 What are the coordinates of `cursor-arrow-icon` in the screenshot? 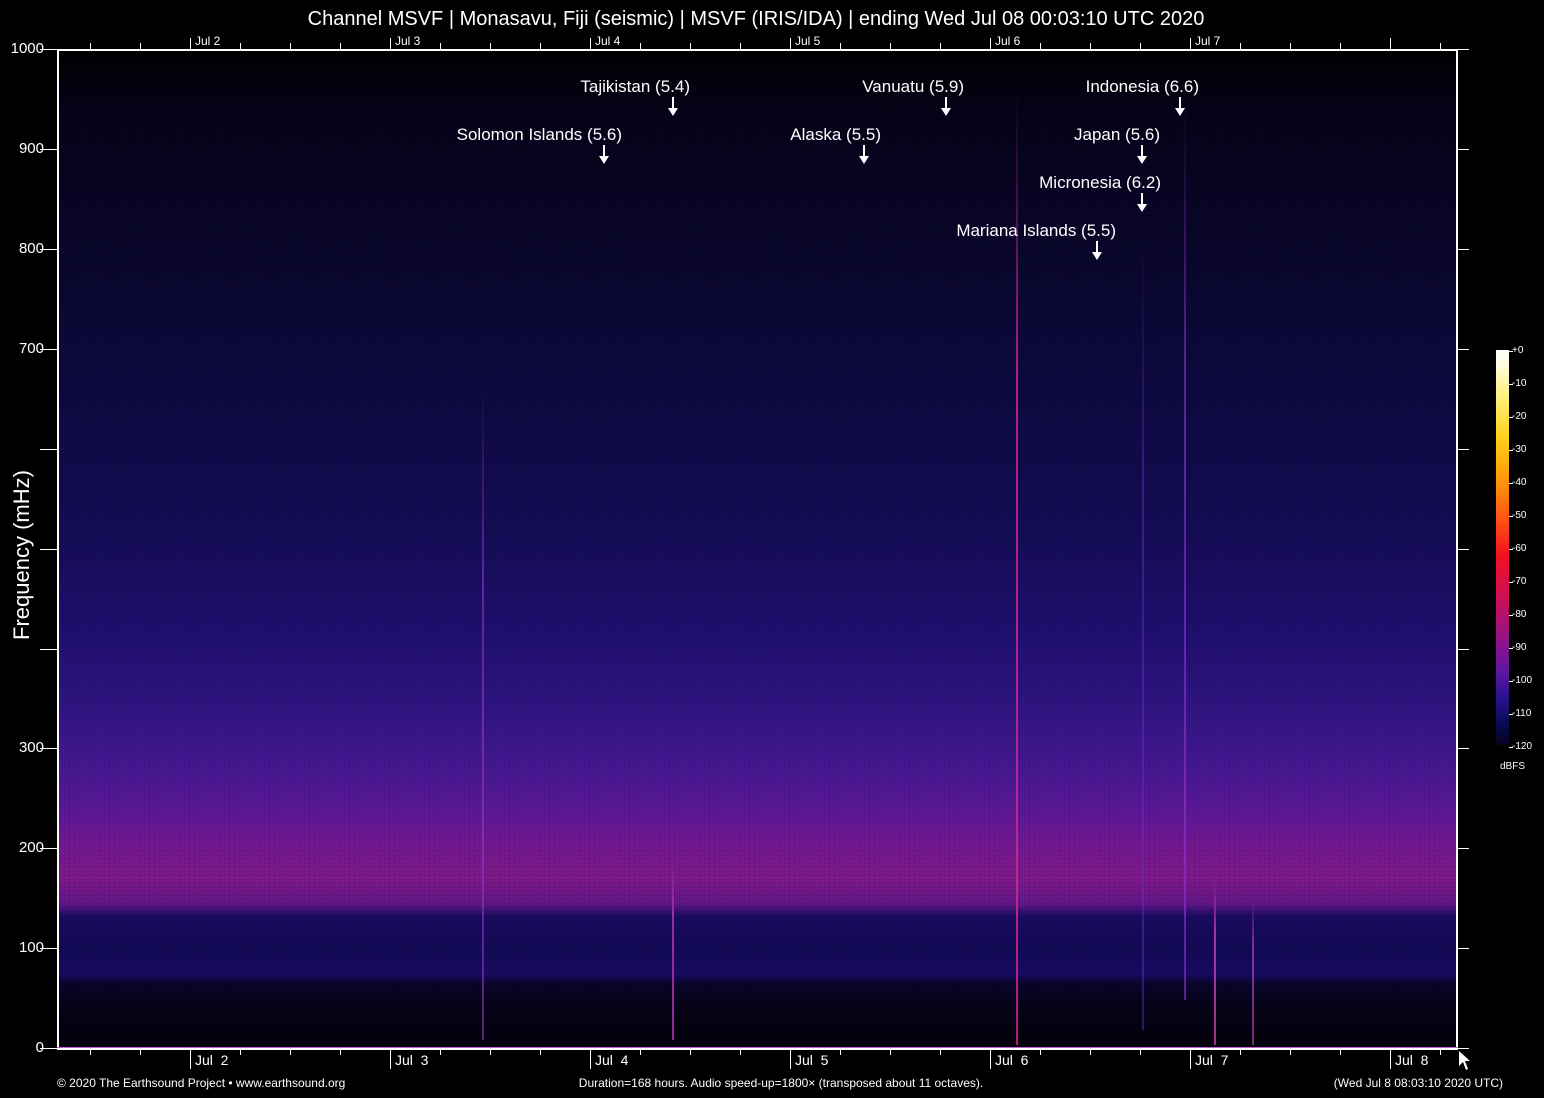 It's located at (1464, 1060).